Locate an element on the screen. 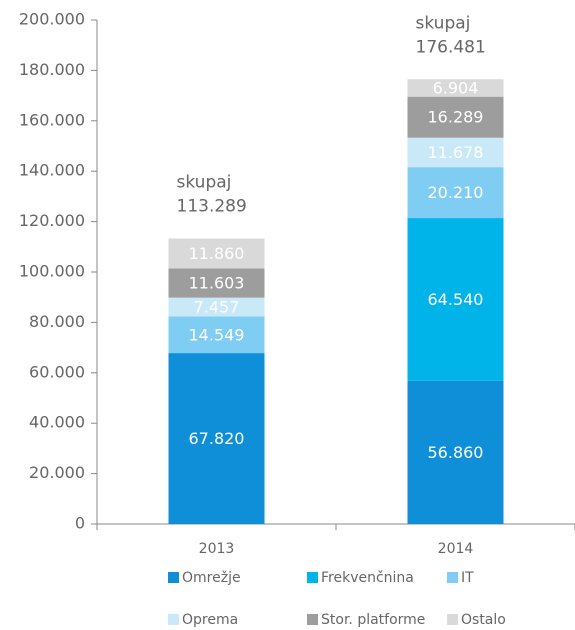  value-label: 20.210 is located at coordinates (456, 192).